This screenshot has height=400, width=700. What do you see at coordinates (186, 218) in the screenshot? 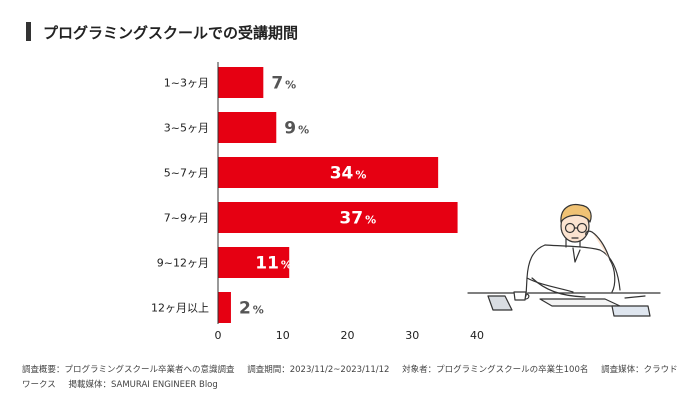
I see `category-label: 7~9ヶ月` at bounding box center [186, 218].